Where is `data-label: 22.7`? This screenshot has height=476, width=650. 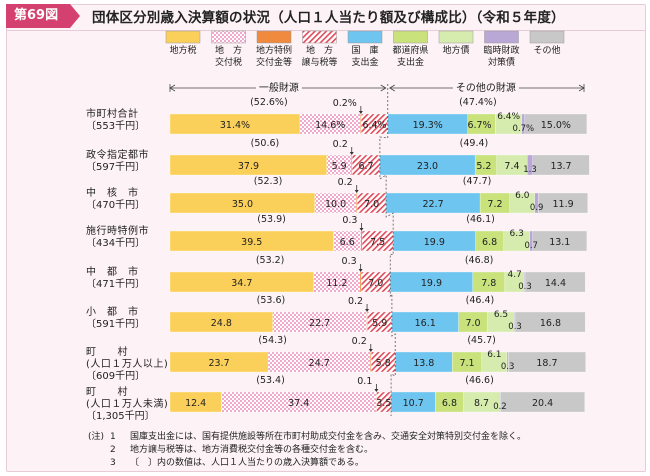 data-label: 22.7 is located at coordinates (433, 204).